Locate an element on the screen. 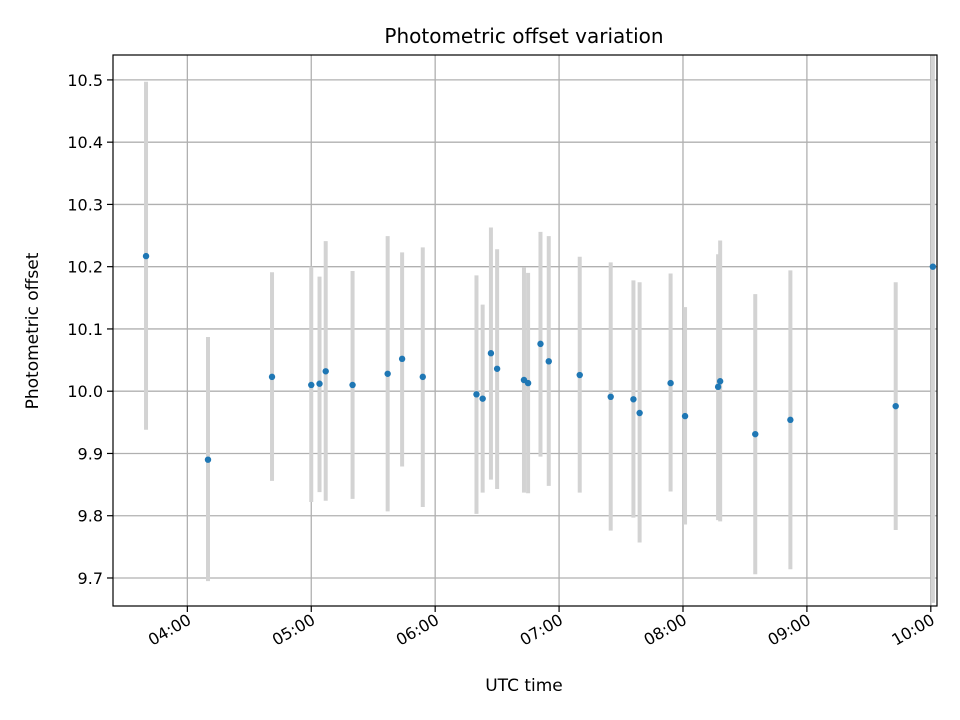 This screenshot has height=720, width=960. x-tick-label: 10:00 is located at coordinates (912, 630).